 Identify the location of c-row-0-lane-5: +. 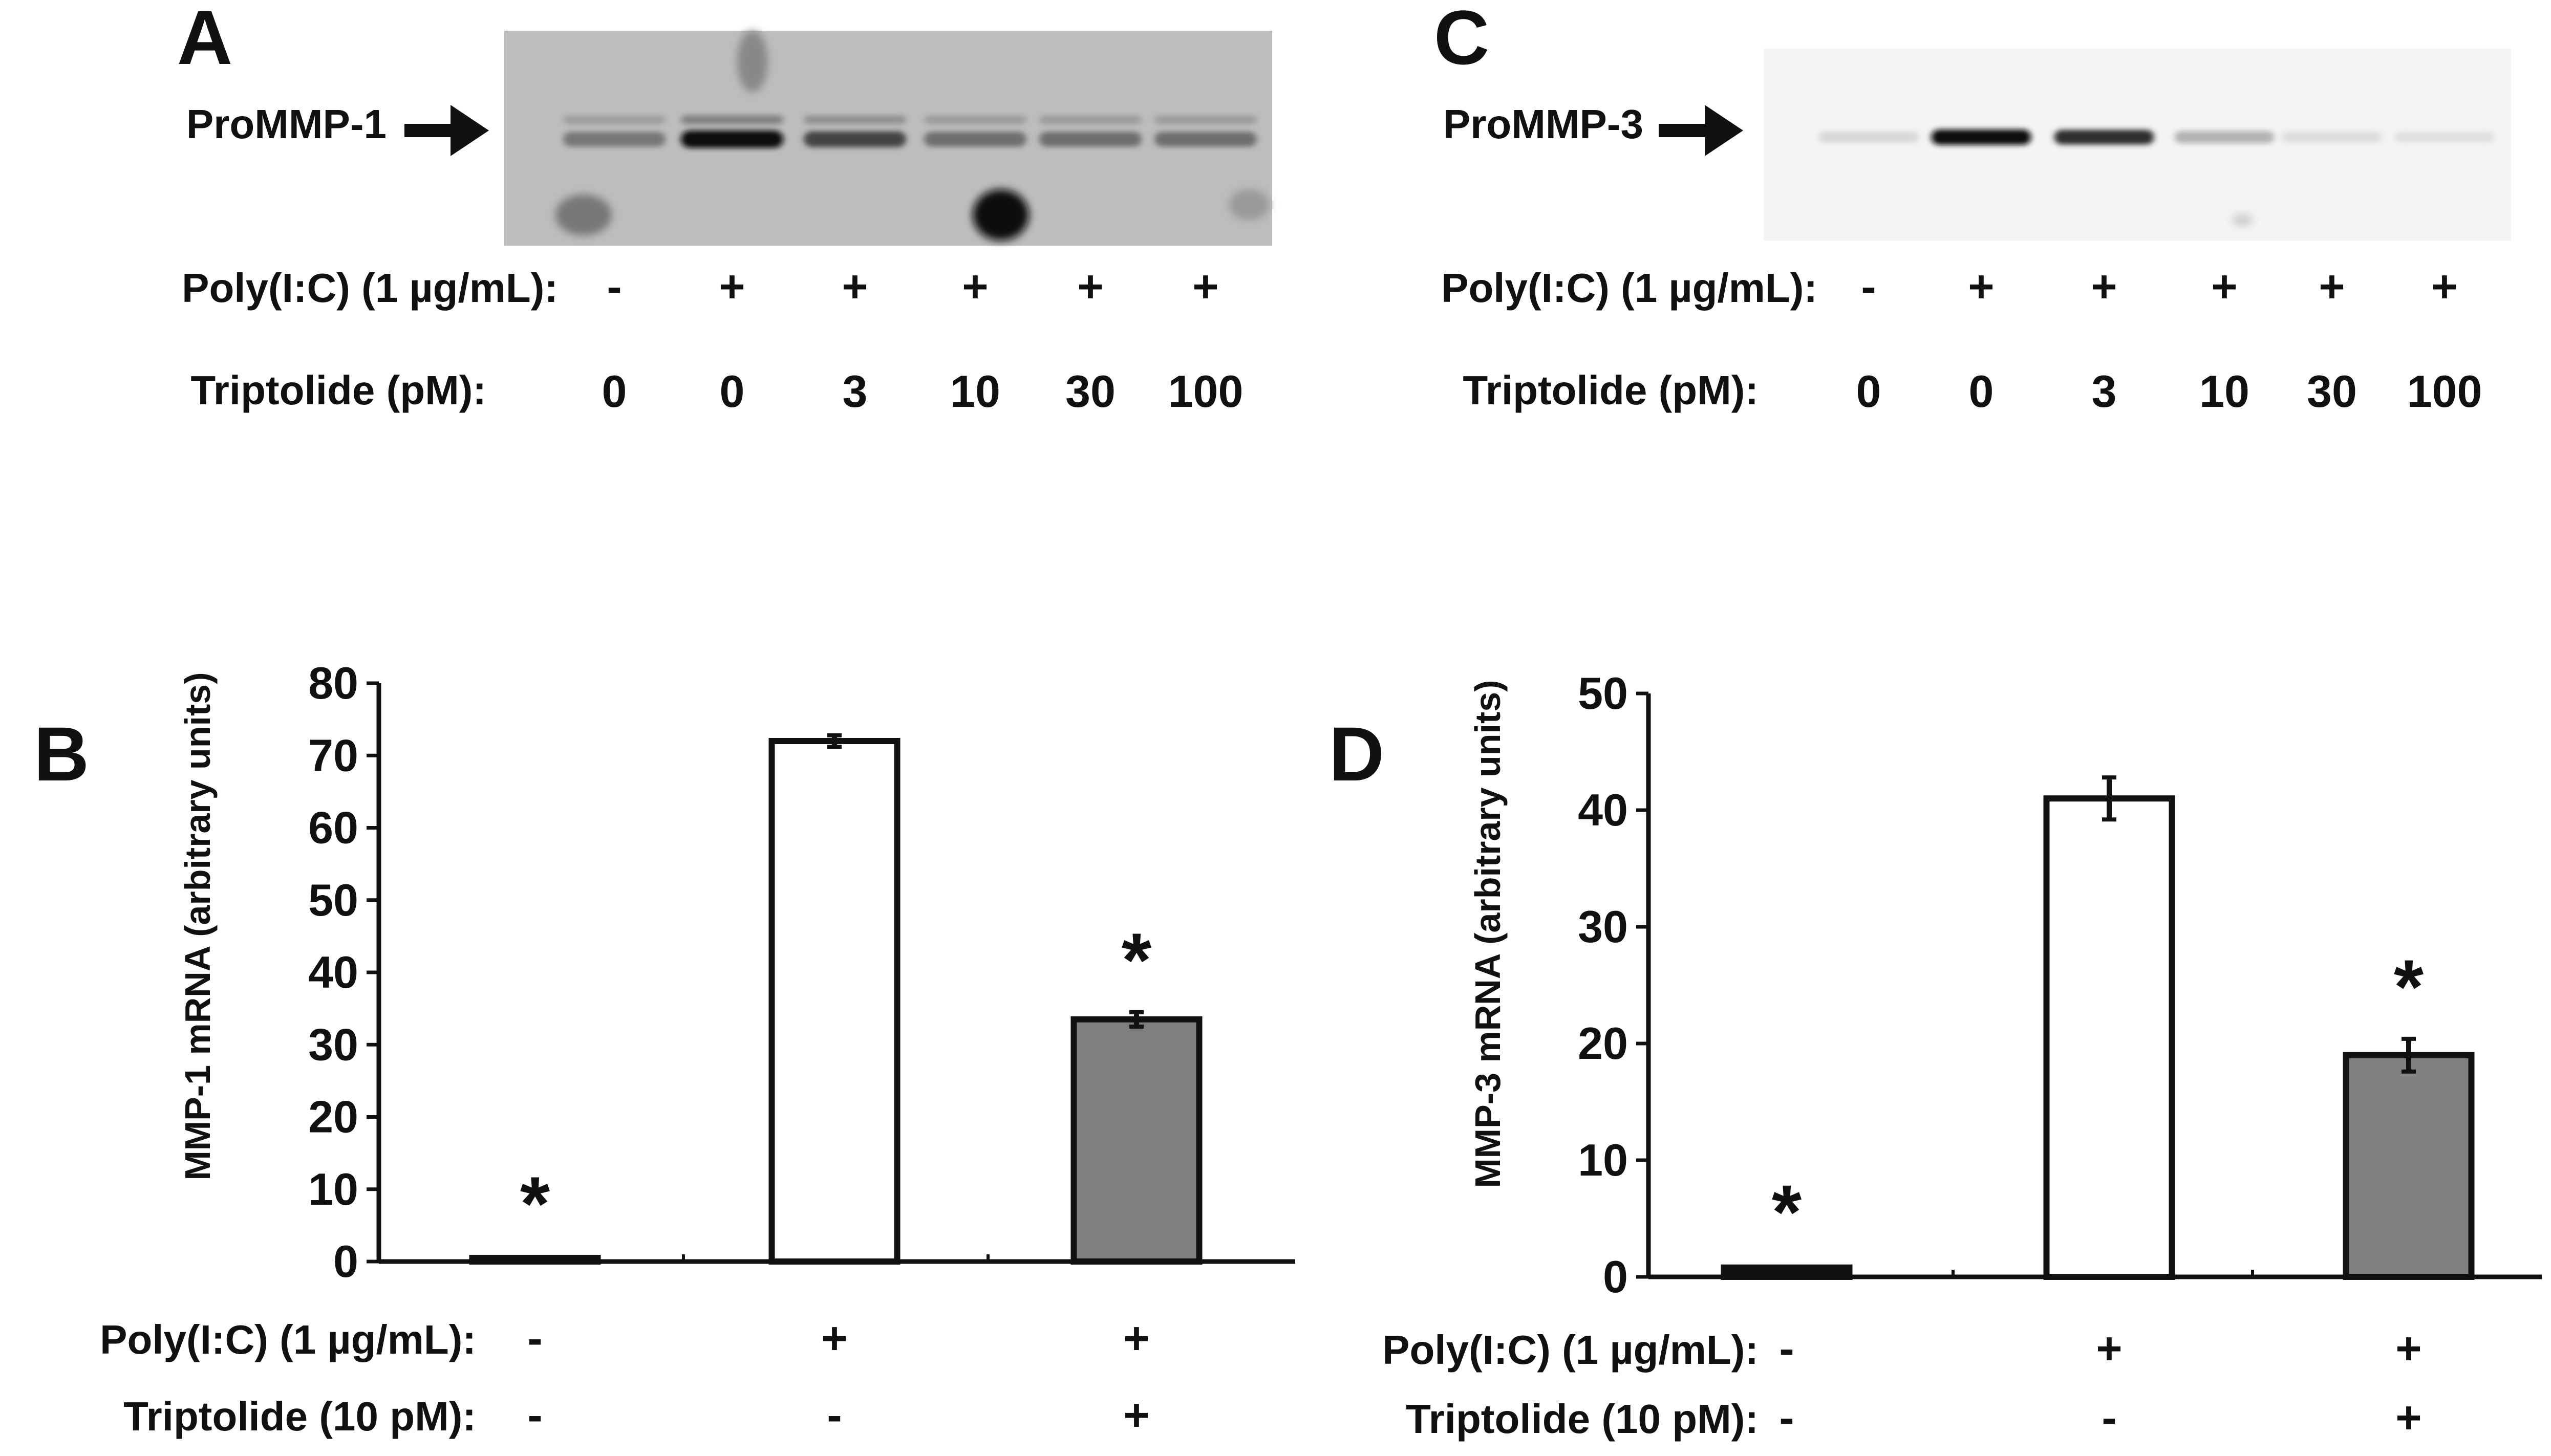
(2332, 286).